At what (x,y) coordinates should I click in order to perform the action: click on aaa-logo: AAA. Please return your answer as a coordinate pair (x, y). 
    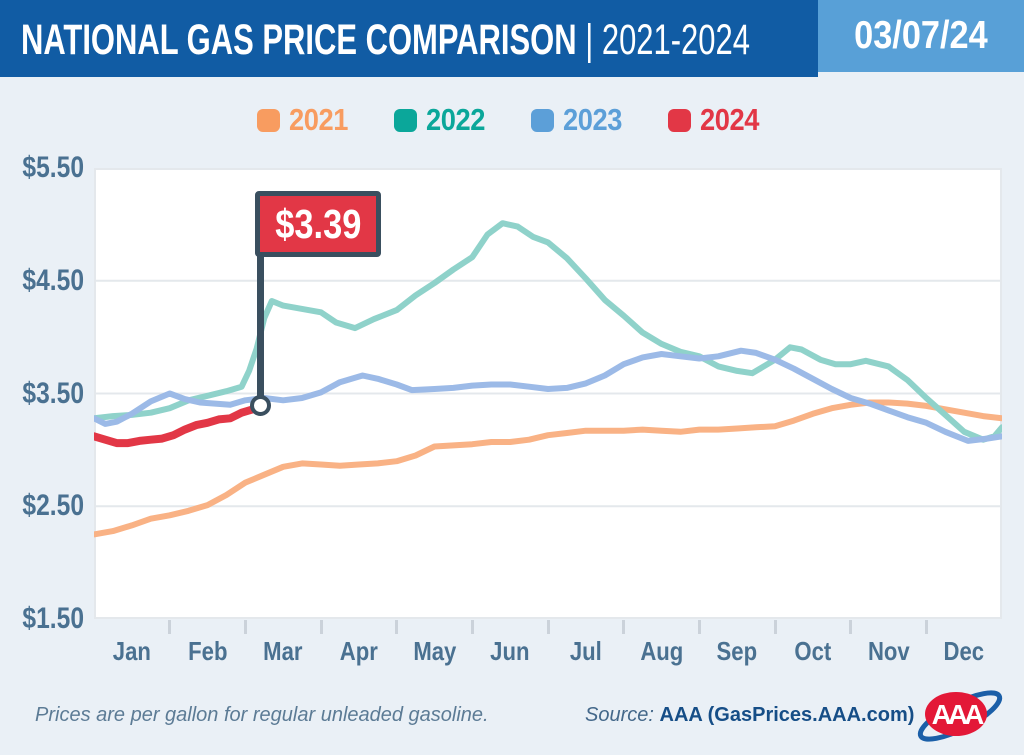
    Looking at the image, I should click on (960, 716).